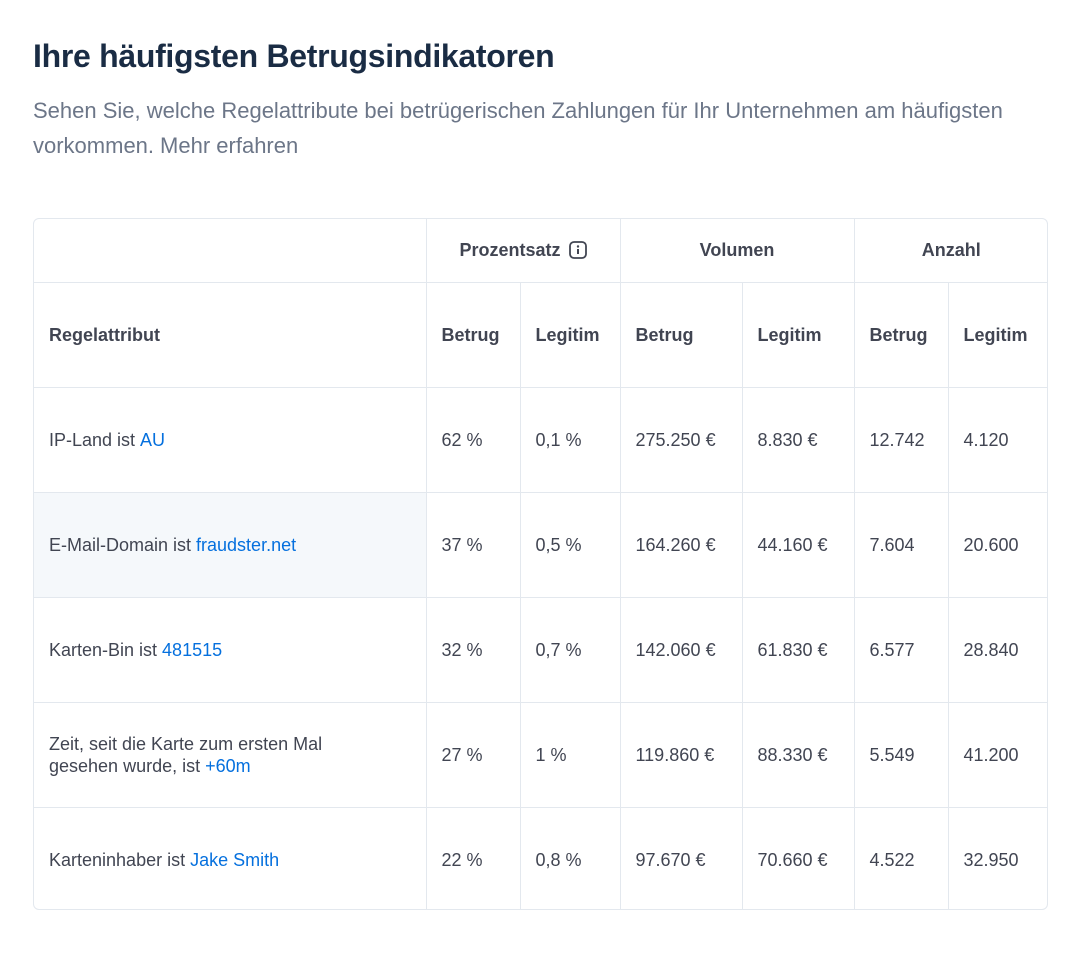 Image resolution: width=1080 pixels, height=976 pixels. I want to click on attribute-value-link: fraudster.net, so click(246, 545).